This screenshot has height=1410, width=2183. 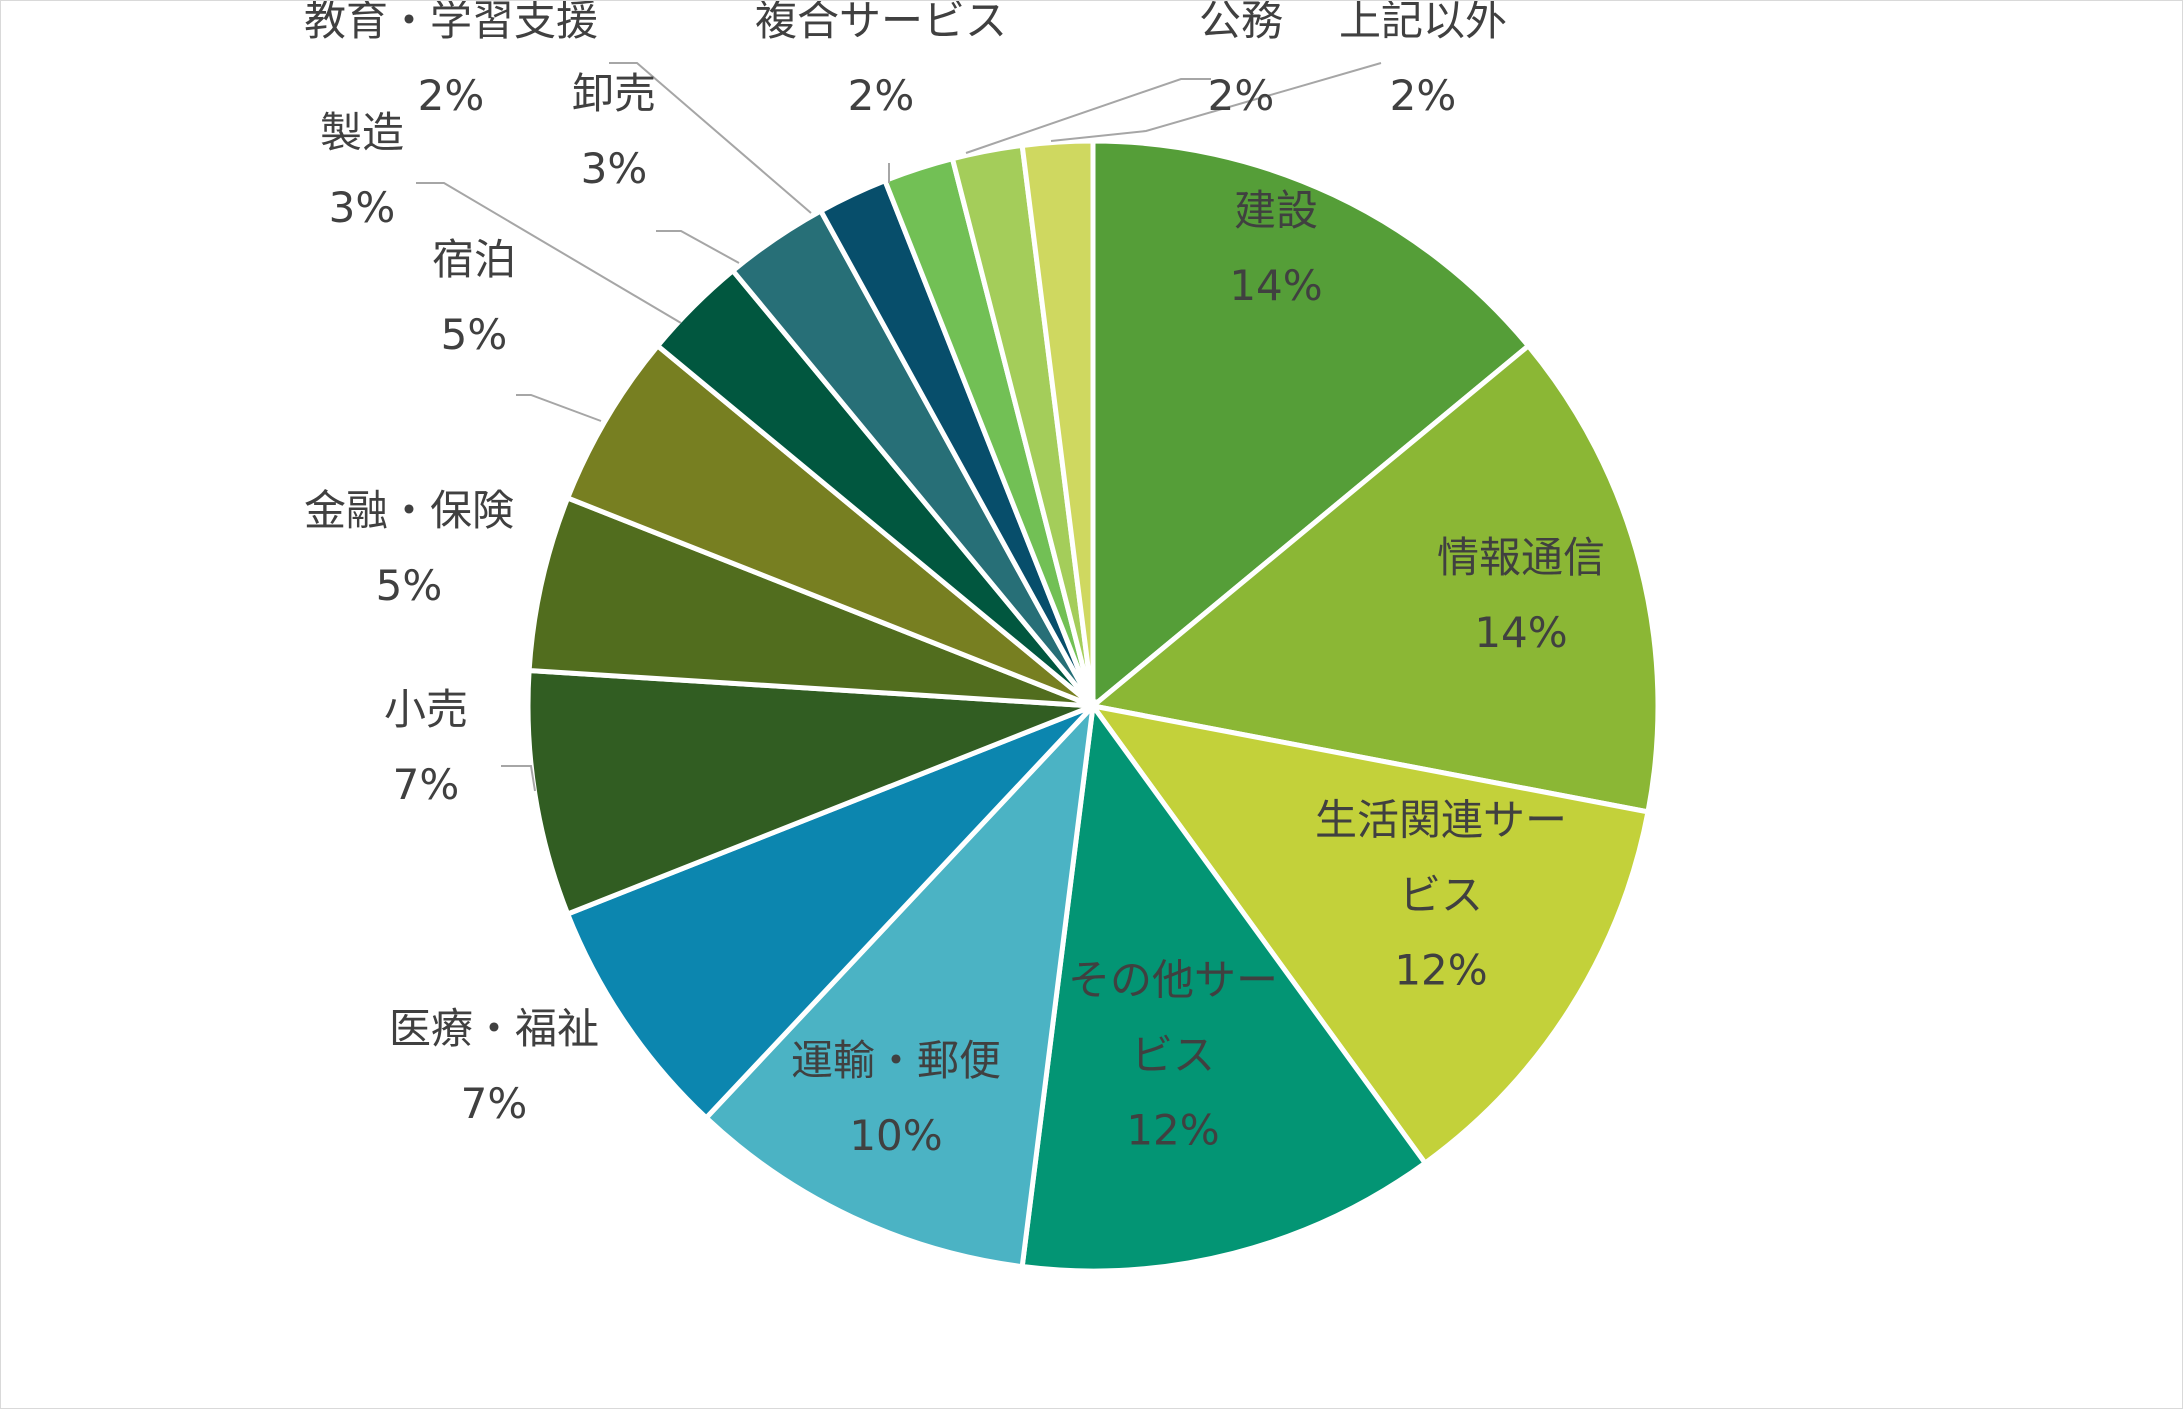 What do you see at coordinates (1241, 23) in the screenshot?
I see `slice-category-label: 公務` at bounding box center [1241, 23].